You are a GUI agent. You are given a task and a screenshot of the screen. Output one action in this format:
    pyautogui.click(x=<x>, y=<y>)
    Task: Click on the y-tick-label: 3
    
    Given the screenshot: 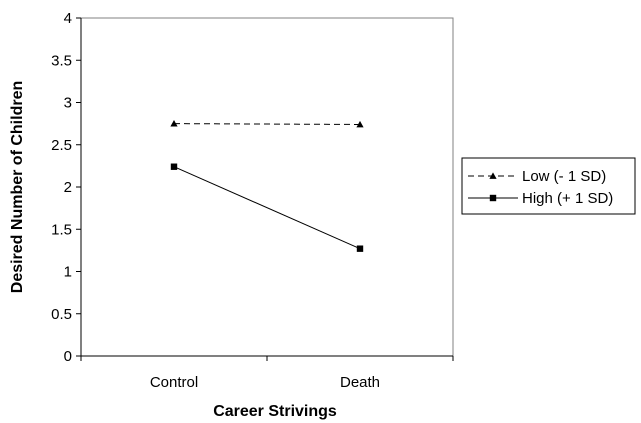 What is the action you would take?
    pyautogui.click(x=68, y=103)
    